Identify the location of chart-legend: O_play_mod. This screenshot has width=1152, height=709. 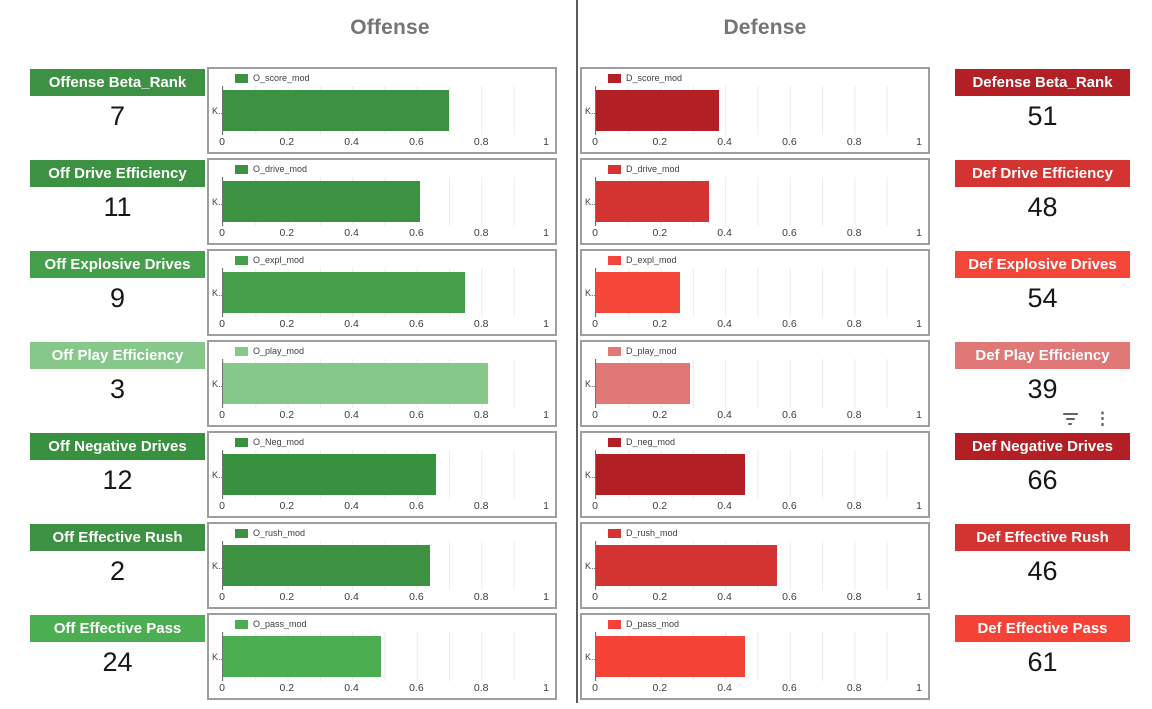
(269, 351).